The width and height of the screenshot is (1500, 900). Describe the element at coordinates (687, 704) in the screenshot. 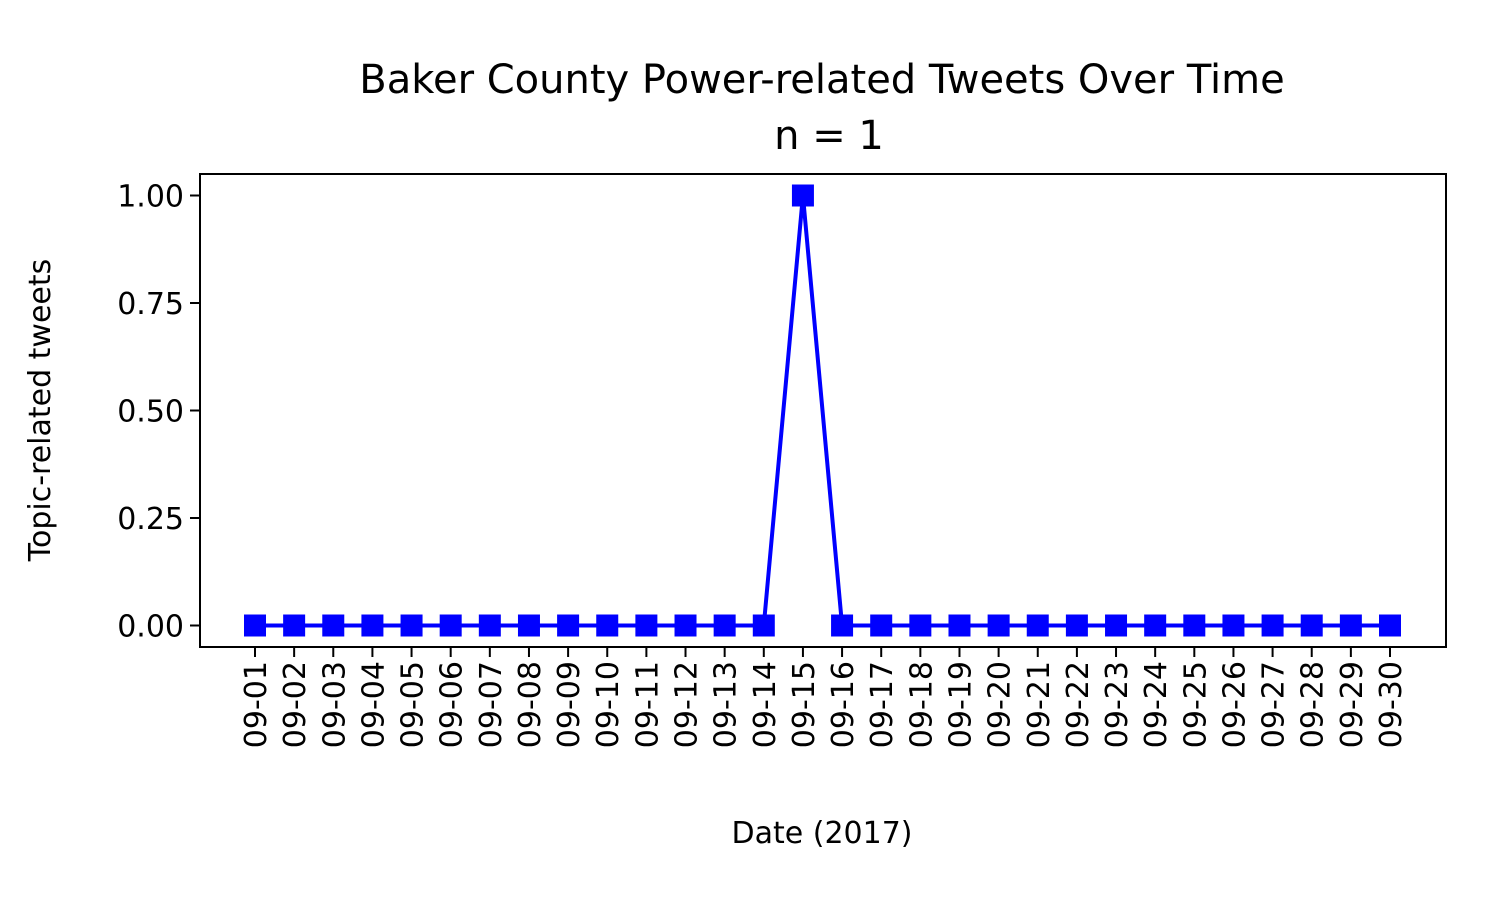

I see `x-tick-label: 09-12` at that location.